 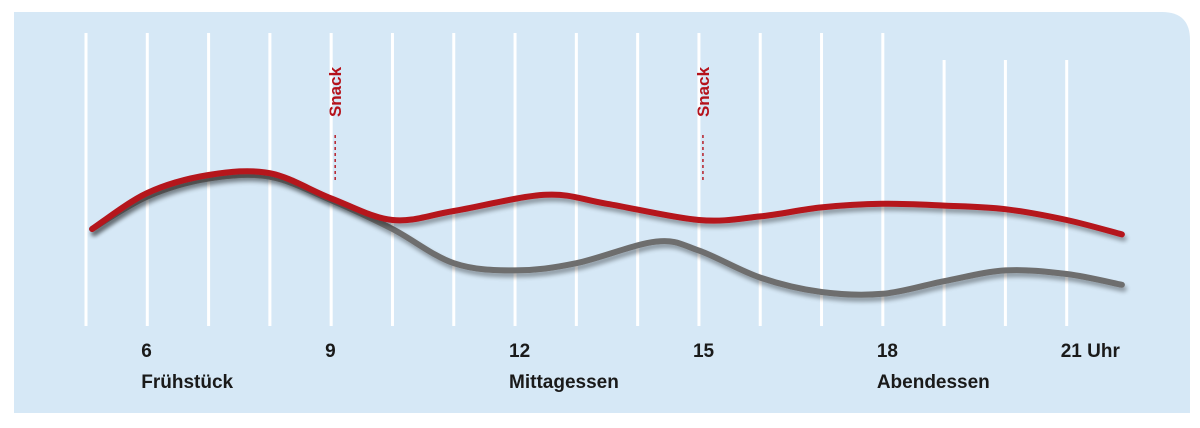 I want to click on x-tick-label: 15, so click(x=704, y=351).